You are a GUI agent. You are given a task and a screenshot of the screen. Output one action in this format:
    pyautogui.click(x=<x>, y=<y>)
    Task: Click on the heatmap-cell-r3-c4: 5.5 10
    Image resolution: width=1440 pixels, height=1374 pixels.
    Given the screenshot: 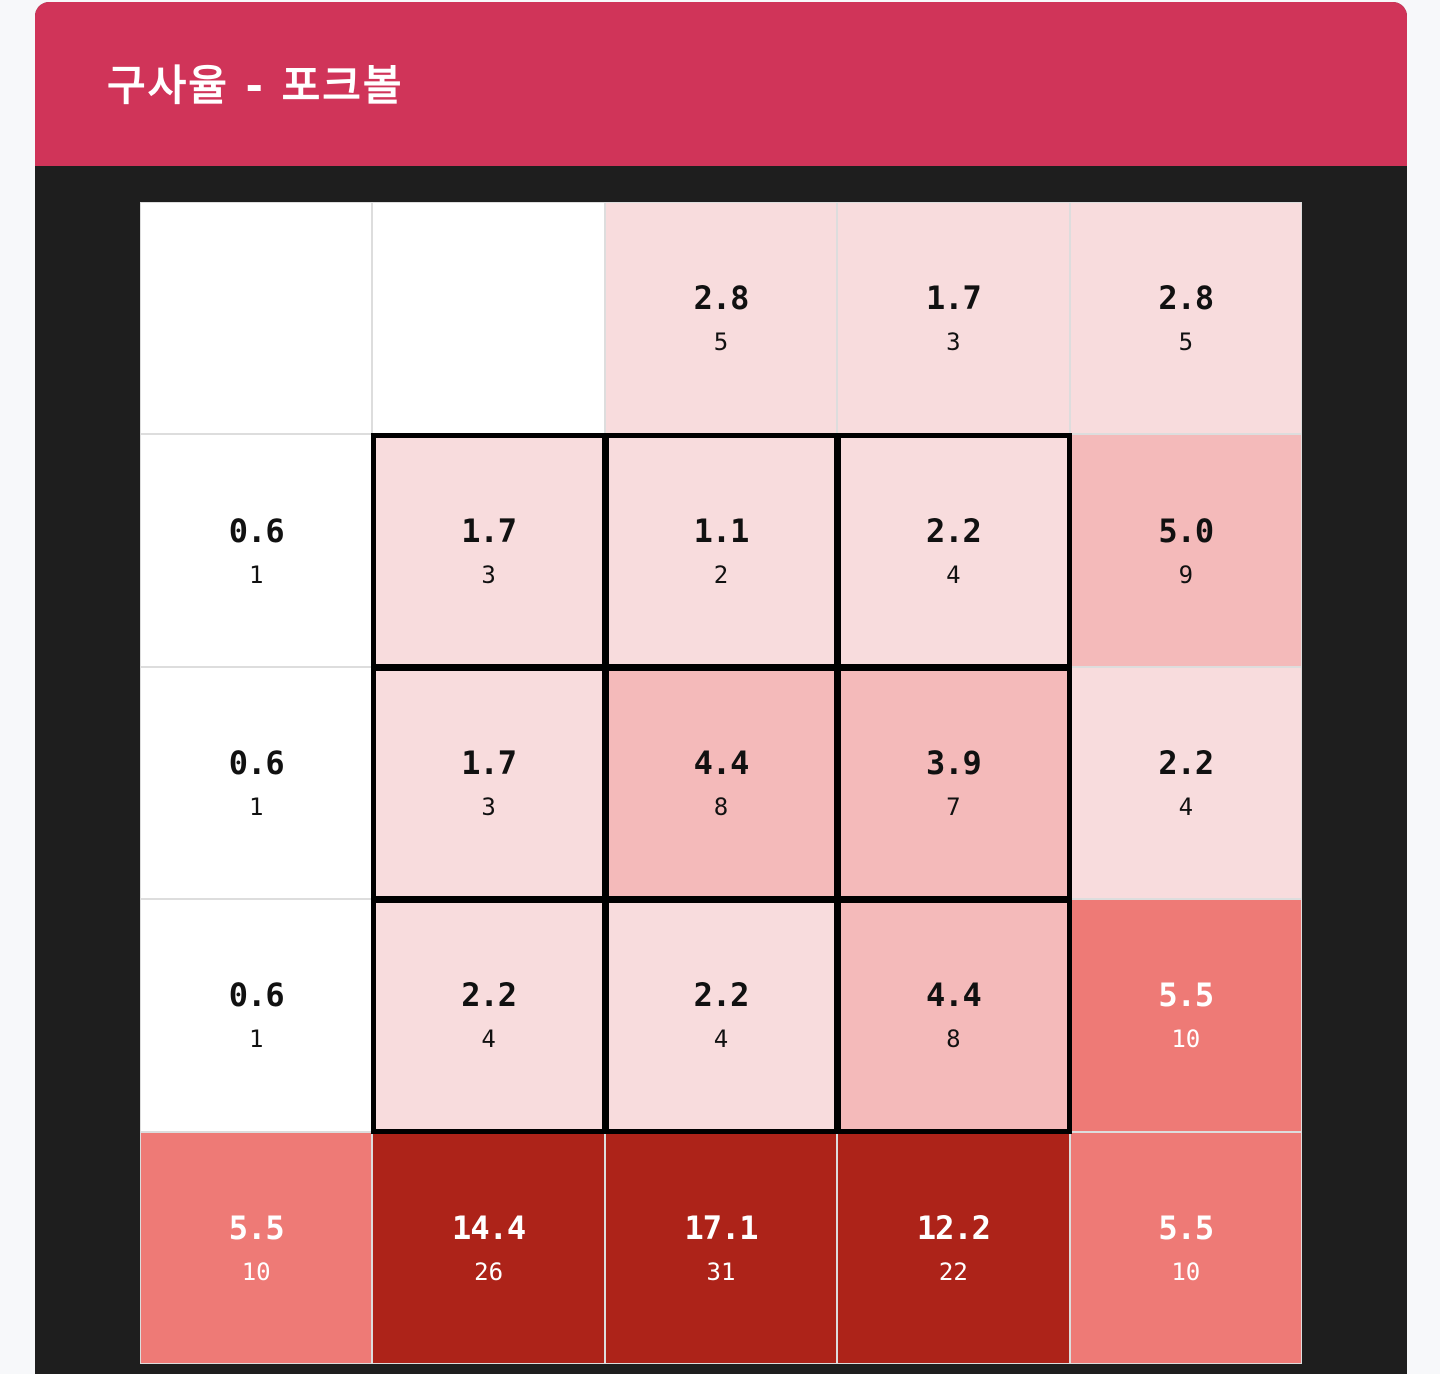 What is the action you would take?
    pyautogui.click(x=1185, y=1015)
    